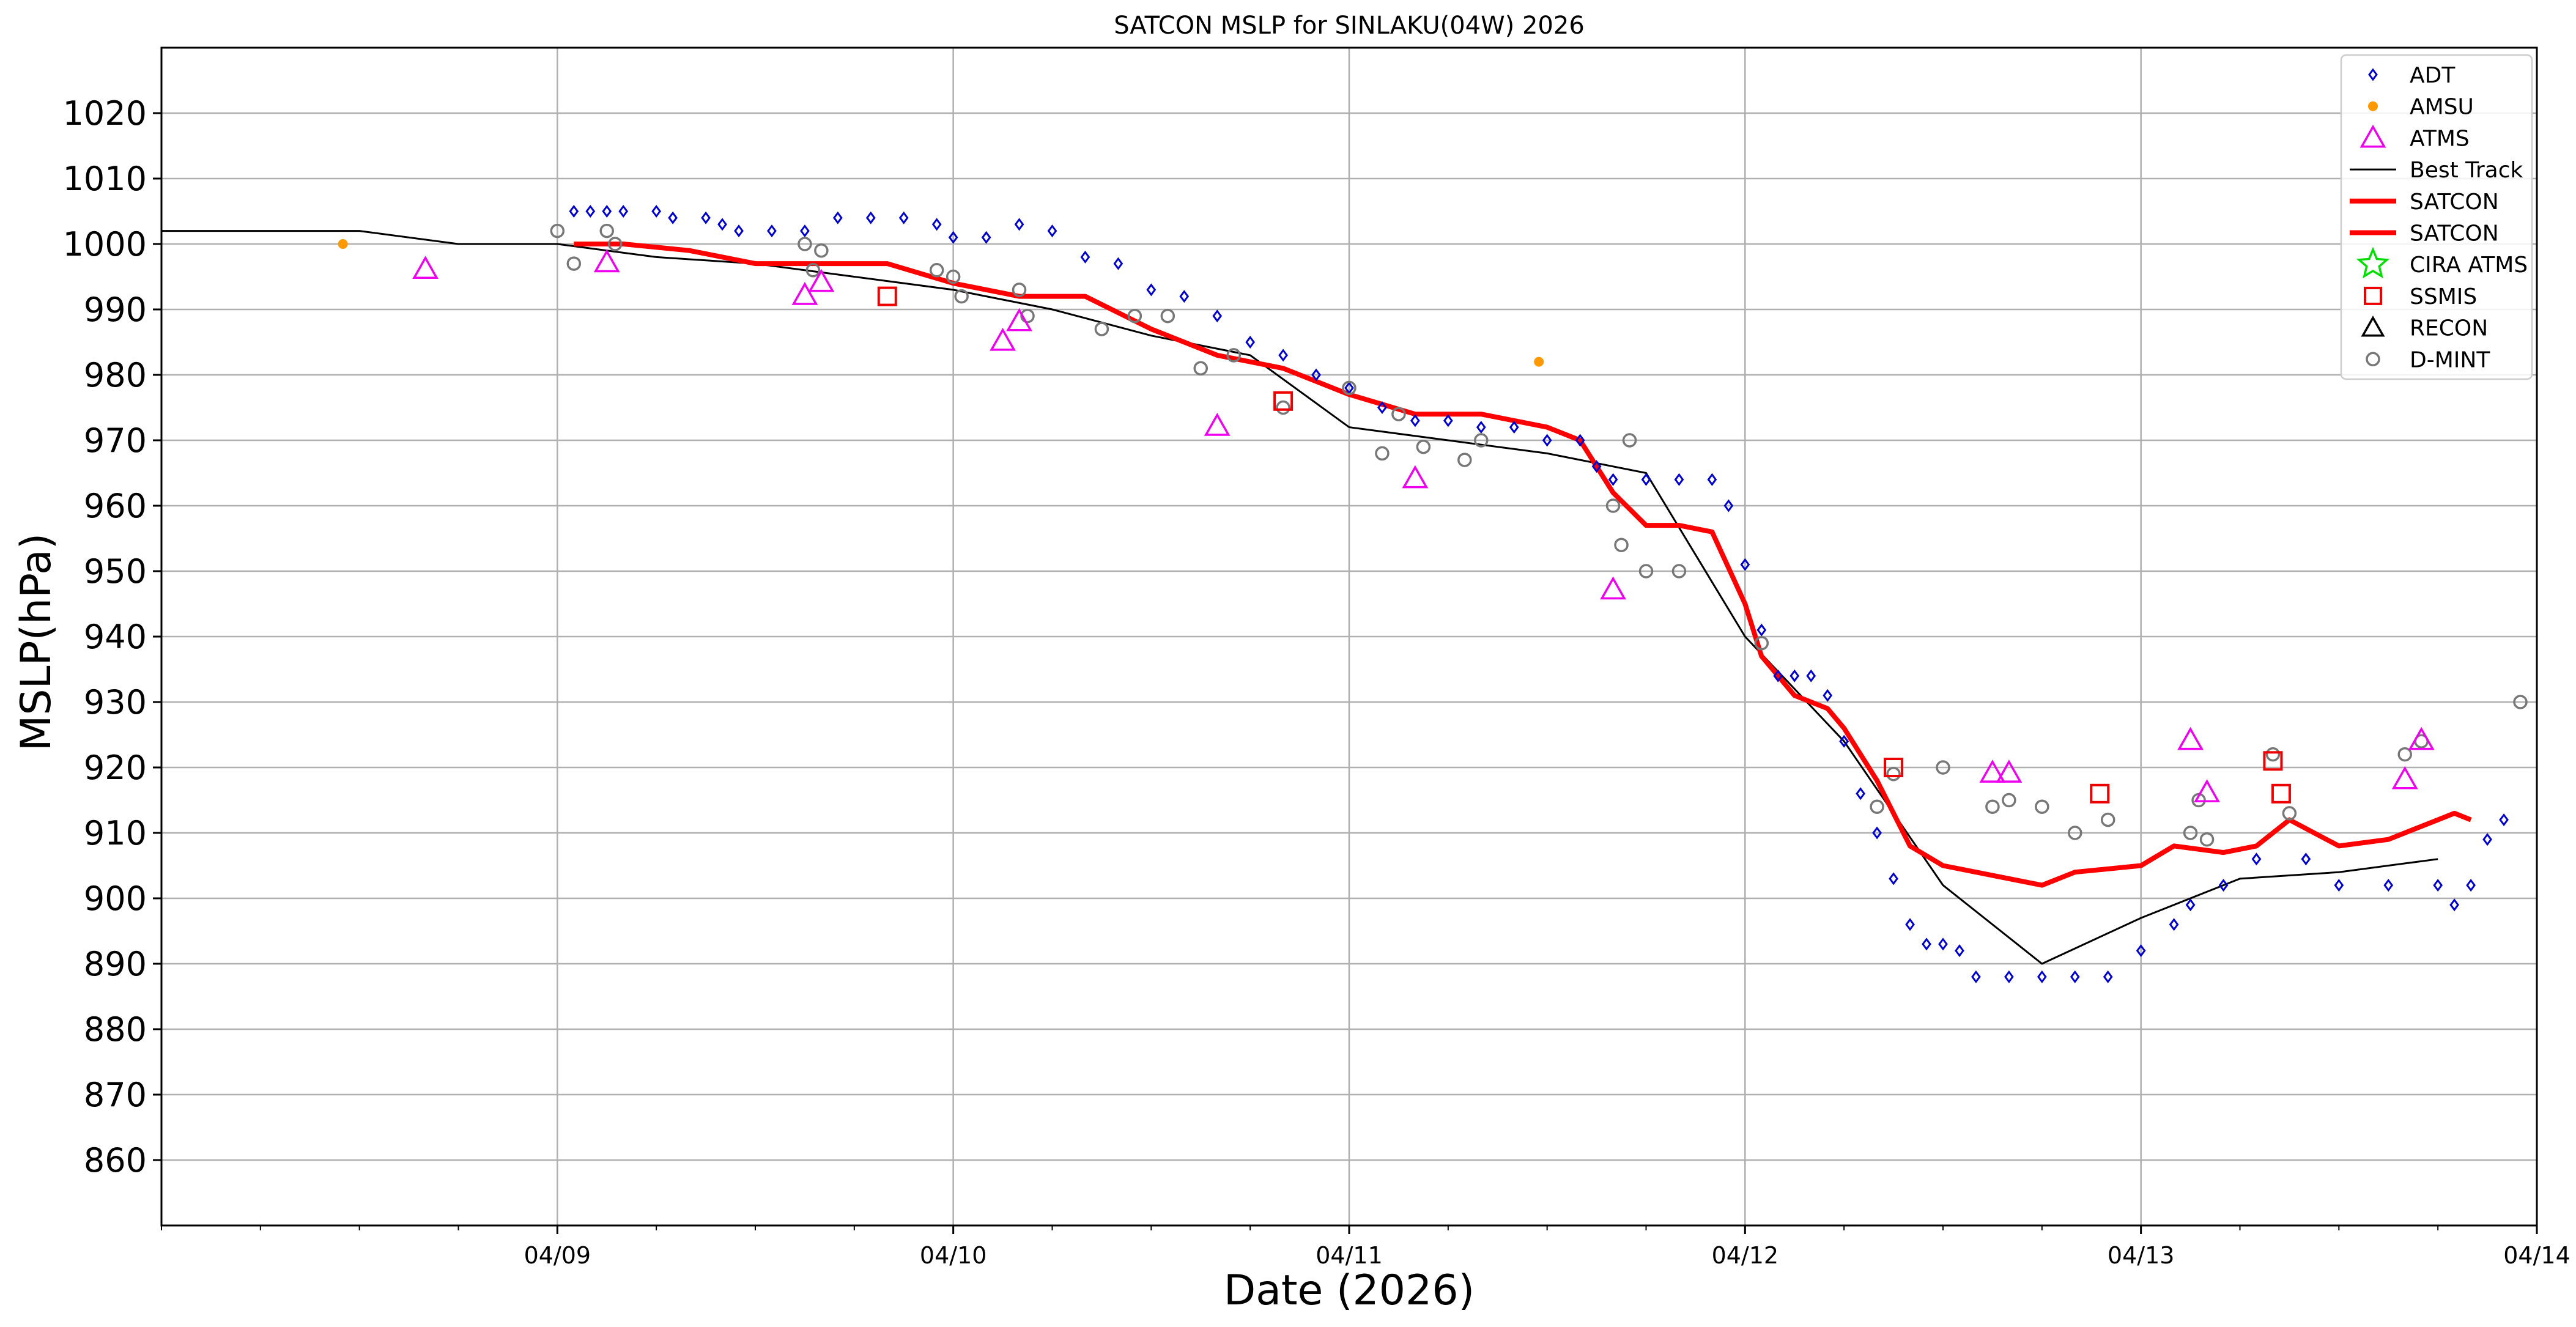 Image resolution: width=2576 pixels, height=1327 pixels. Describe the element at coordinates (1349, 1255) in the screenshot. I see `x-tick-label: 04/11` at that location.